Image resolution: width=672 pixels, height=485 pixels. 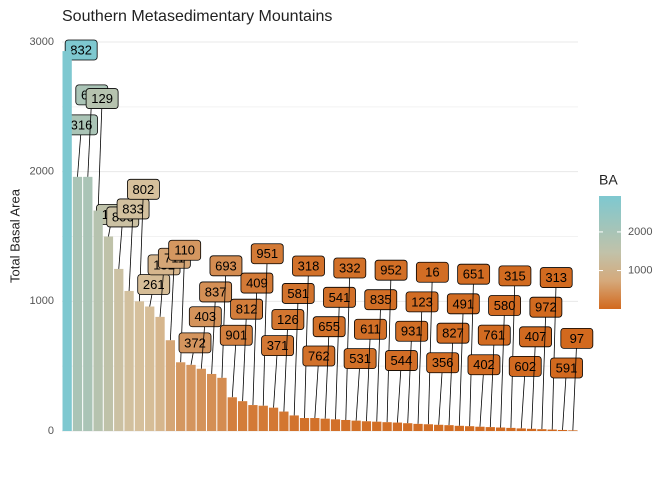 What do you see at coordinates (278, 345) in the screenshot?
I see `bar-label: 371` at bounding box center [278, 345].